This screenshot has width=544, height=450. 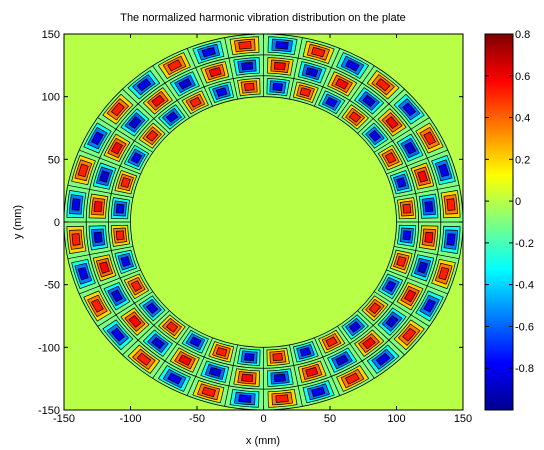 I want to click on x-tick-label: 50, so click(x=330, y=419).